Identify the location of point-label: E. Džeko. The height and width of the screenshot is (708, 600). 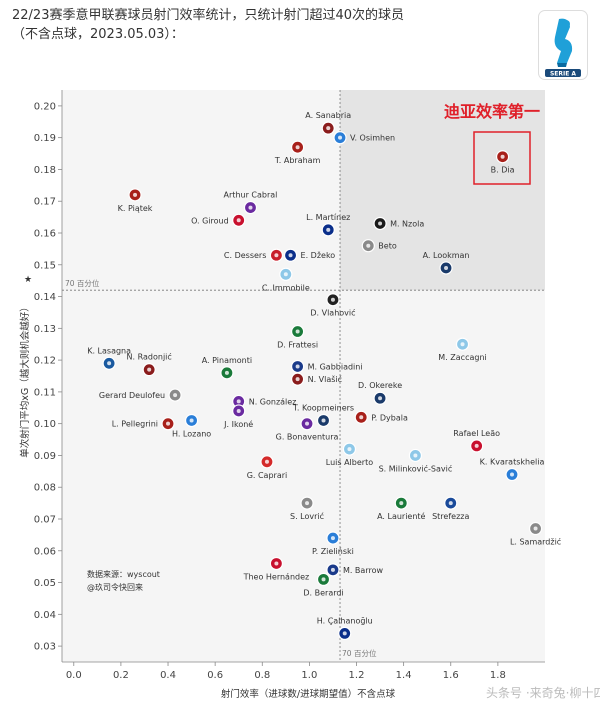
(318, 255).